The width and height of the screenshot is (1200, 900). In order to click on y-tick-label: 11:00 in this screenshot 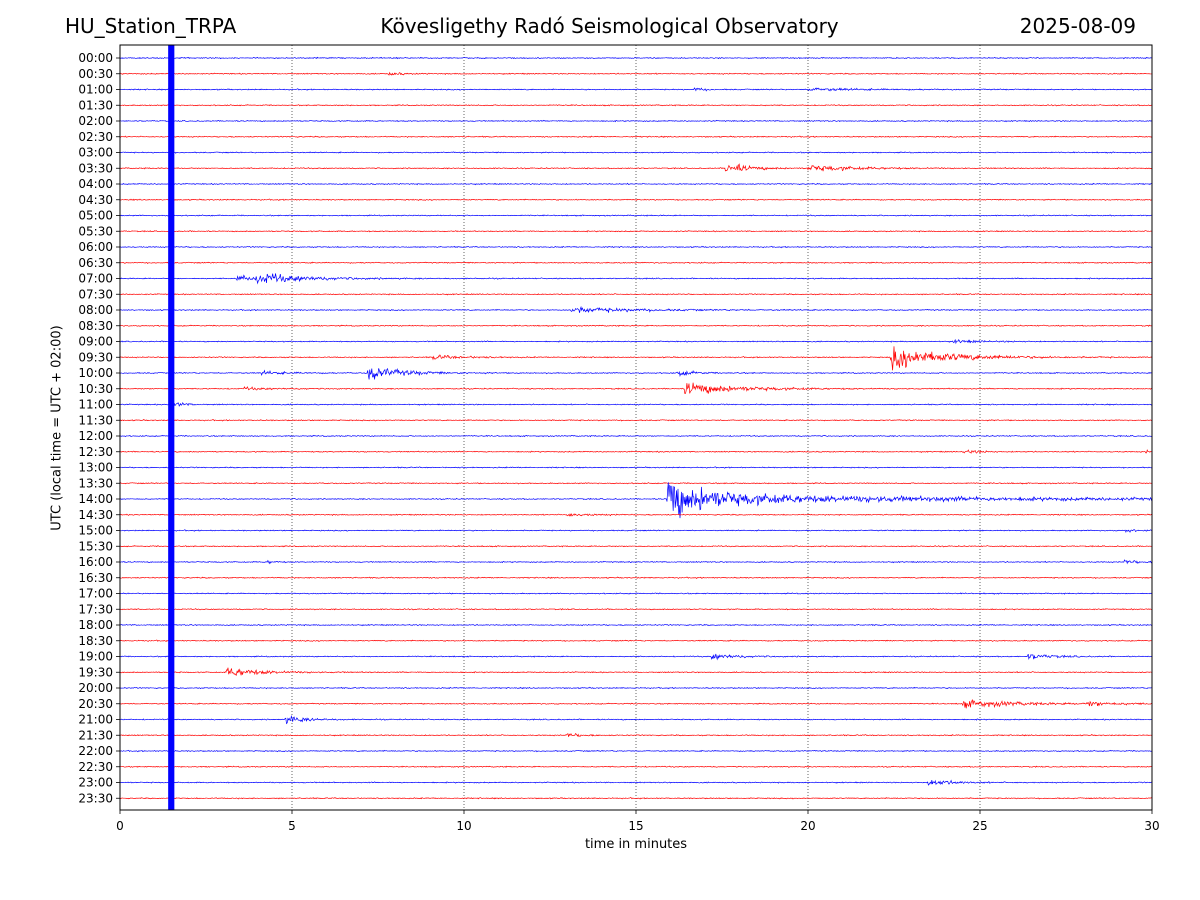, I will do `click(95, 405)`.